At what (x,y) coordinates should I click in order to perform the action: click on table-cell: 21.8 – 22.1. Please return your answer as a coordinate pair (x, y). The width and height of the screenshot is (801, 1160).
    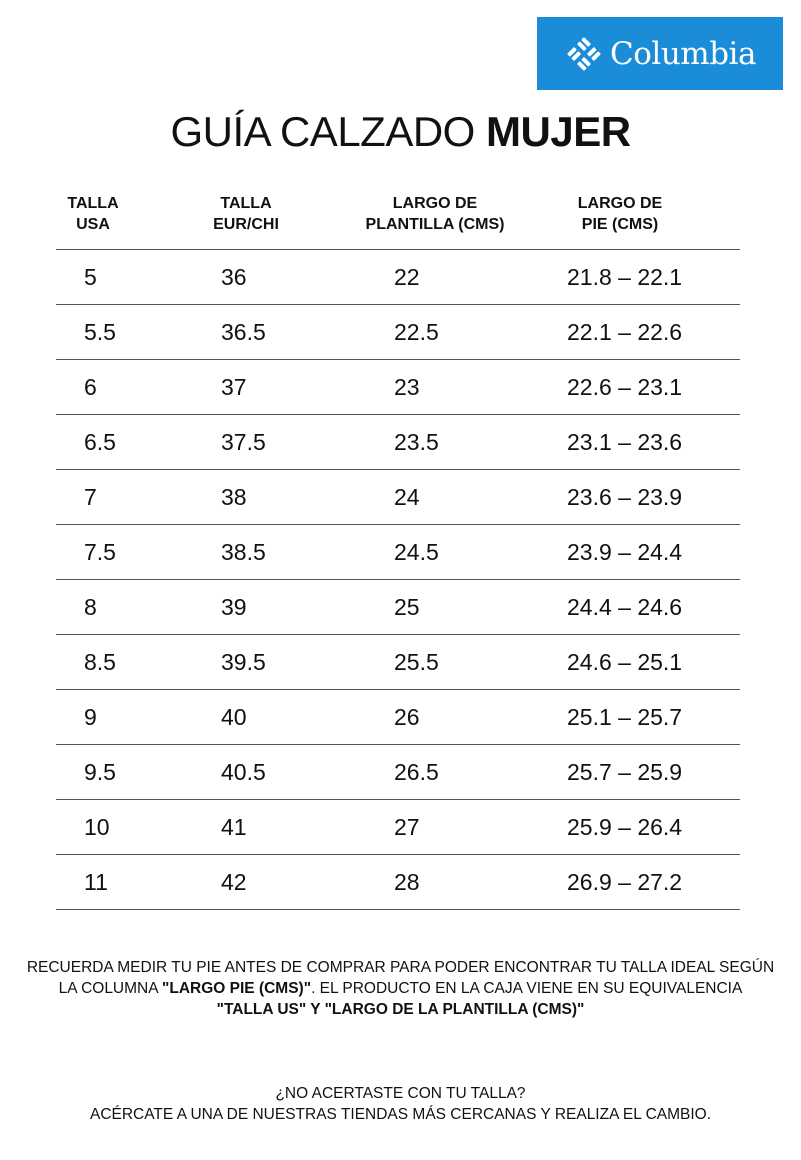
    Looking at the image, I should click on (625, 277).